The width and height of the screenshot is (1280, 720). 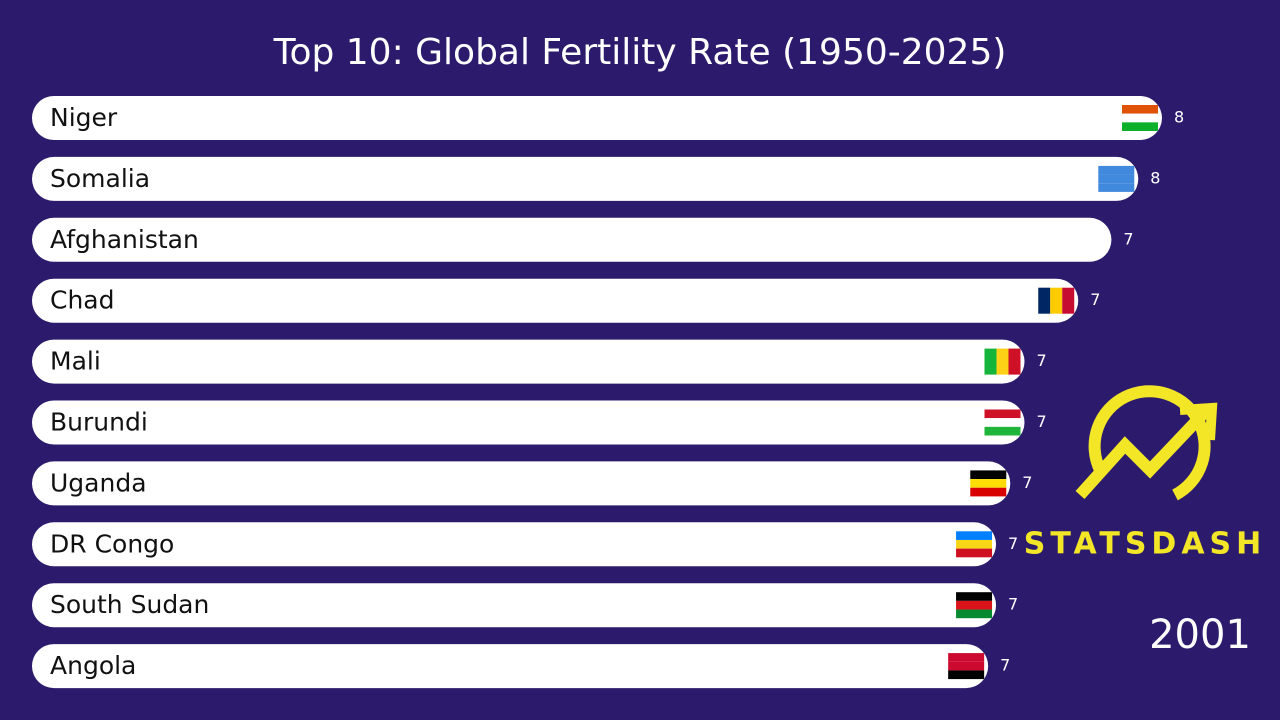 I want to click on category-label: Chad, so click(x=82, y=300).